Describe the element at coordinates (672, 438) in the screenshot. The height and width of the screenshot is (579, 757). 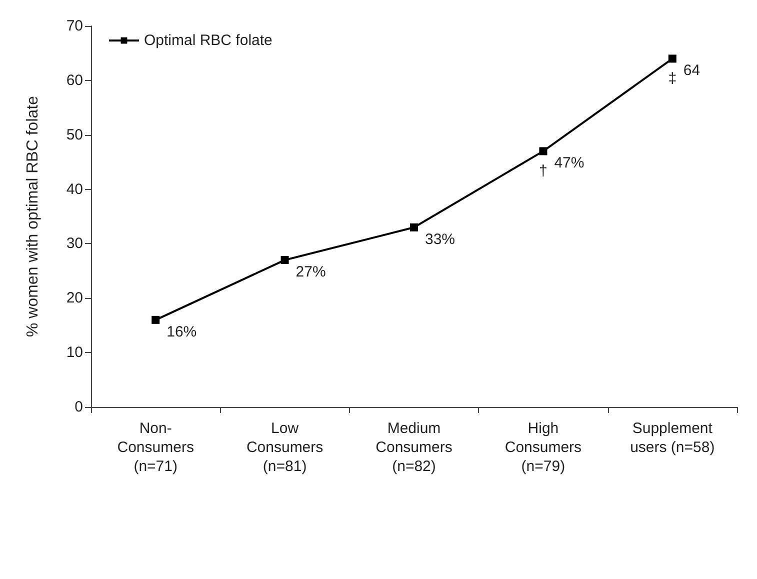
I see `x-tick-label: Supplement users (n=58)` at that location.